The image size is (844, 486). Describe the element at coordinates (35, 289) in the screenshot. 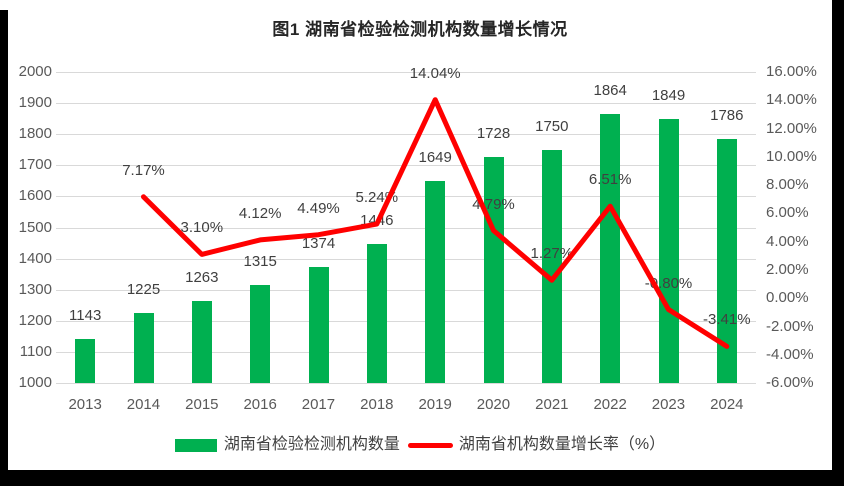

I see `left-axis-tick: 1300` at that location.